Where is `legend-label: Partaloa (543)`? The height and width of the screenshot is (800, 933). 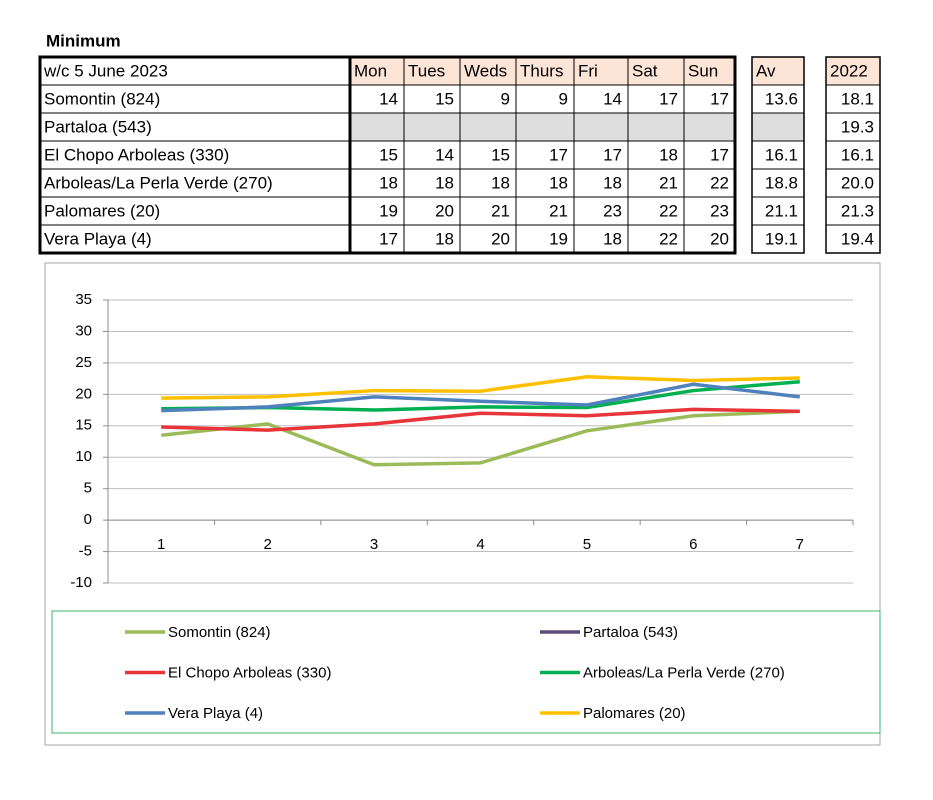
legend-label: Partaloa (543) is located at coordinates (630, 632).